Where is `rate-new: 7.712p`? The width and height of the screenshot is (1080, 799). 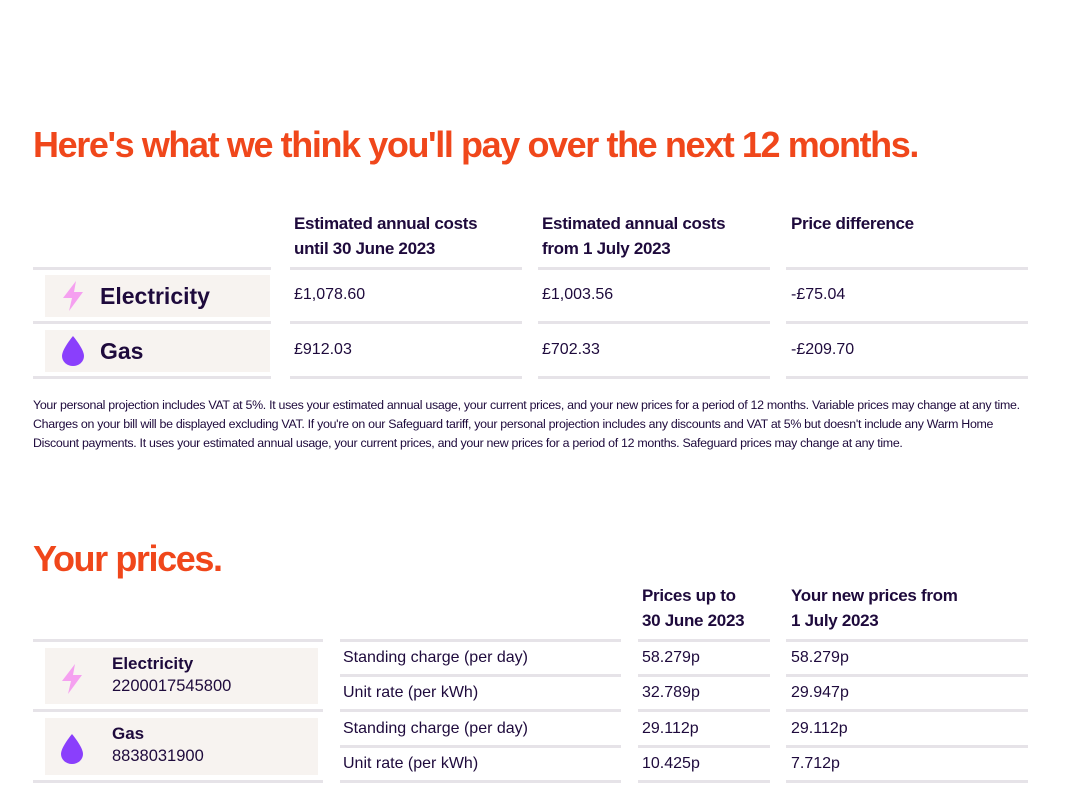
rate-new: 7.712p is located at coordinates (815, 763).